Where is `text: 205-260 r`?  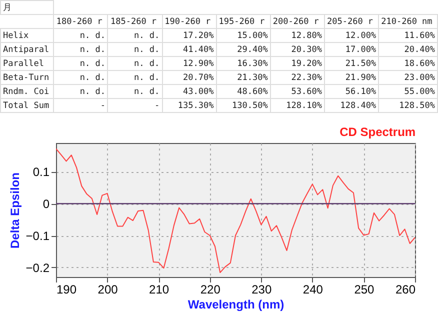 text: 205-260 r is located at coordinates (351, 21).